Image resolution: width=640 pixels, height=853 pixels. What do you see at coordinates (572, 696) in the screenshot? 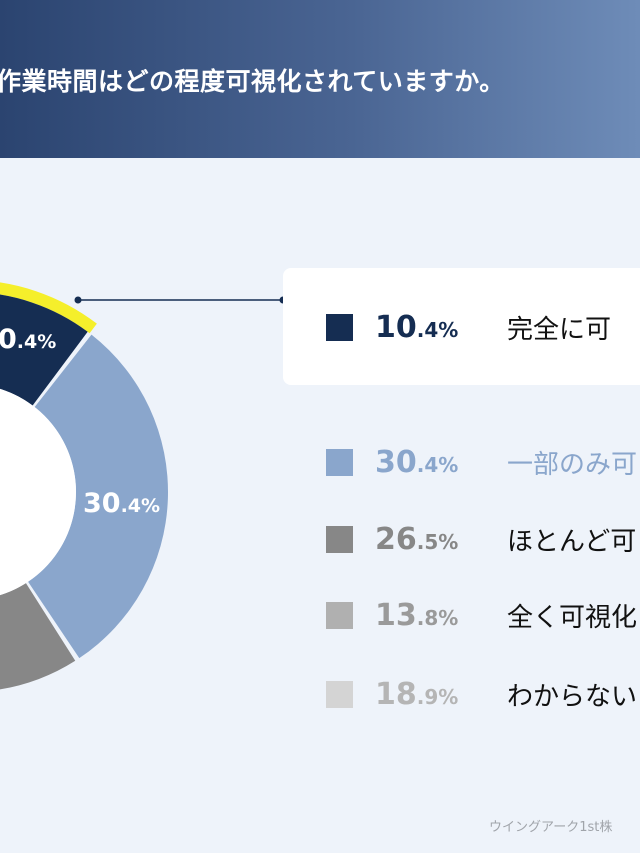
I see `legend-label: わからない` at bounding box center [572, 696].